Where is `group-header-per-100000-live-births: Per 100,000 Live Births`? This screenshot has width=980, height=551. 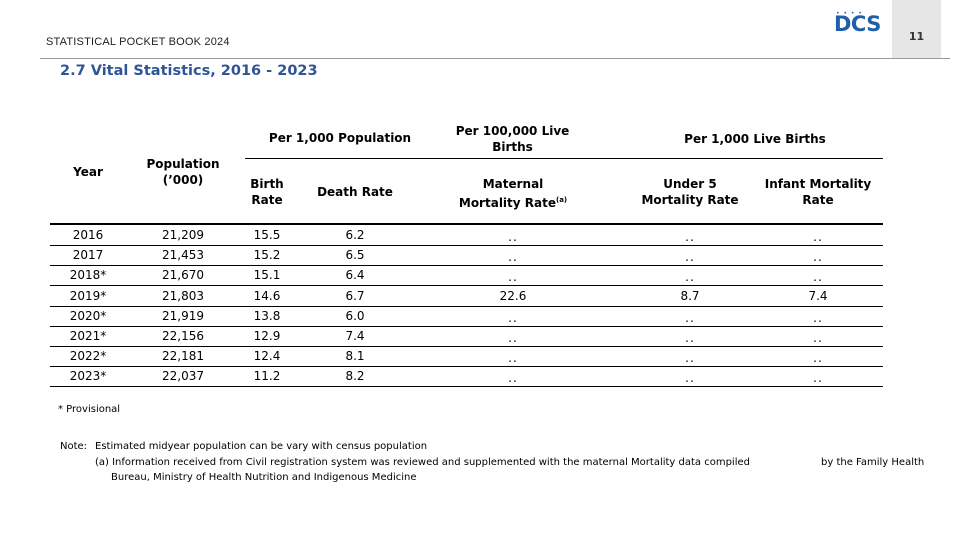
group-header-per-100000-live-births: Per 100,000 Live Births is located at coordinates (512, 139).